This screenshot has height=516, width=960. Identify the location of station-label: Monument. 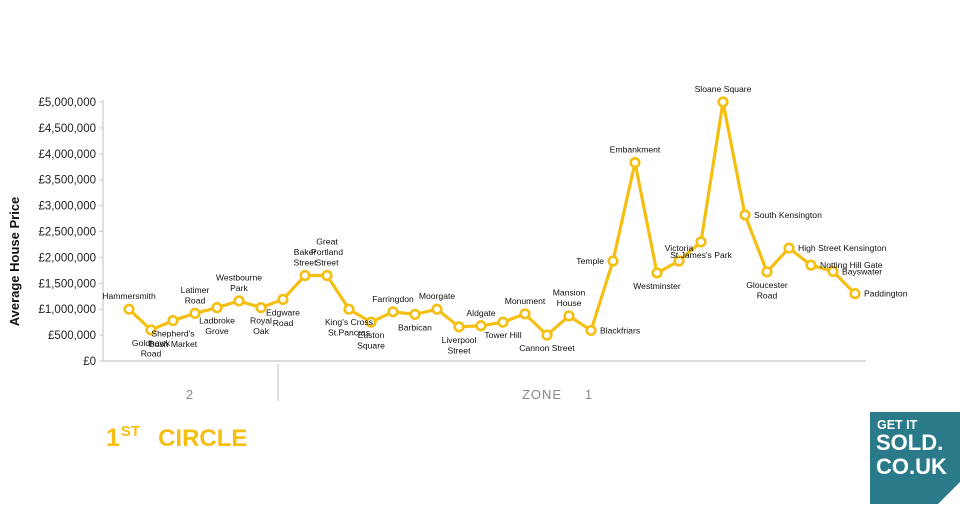
(525, 301).